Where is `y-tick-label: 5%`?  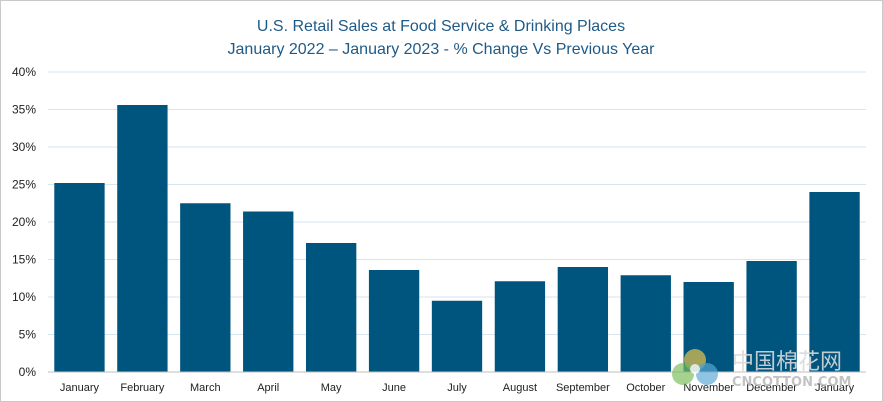
y-tick-label: 5% is located at coordinates (28, 335).